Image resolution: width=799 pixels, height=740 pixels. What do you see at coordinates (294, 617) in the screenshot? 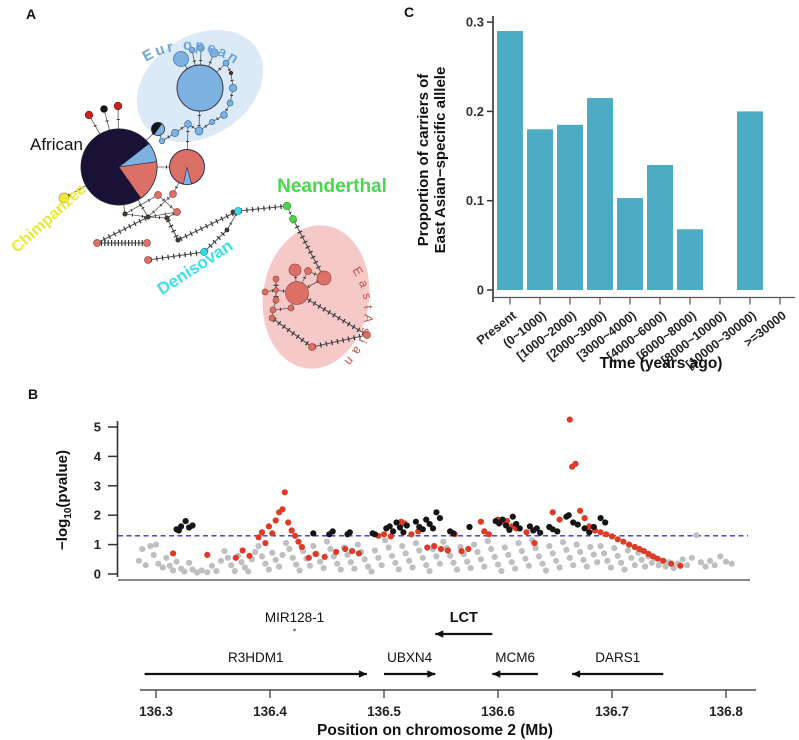
I see `gene-label-MIR128-1: MIR128-1` at bounding box center [294, 617].